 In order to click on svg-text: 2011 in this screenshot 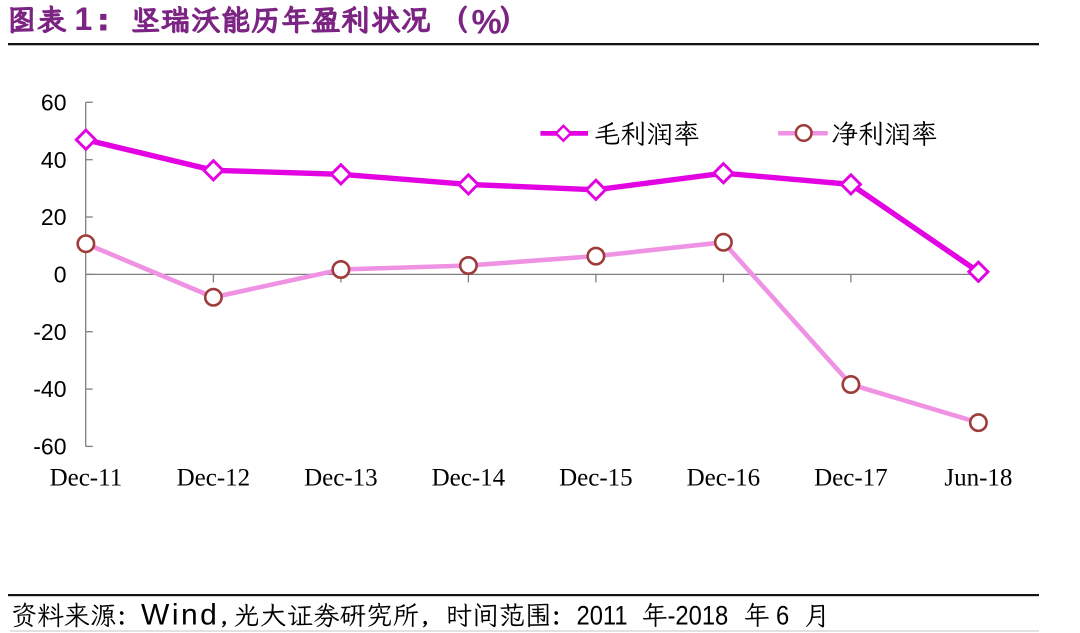, I will do `click(602, 616)`.